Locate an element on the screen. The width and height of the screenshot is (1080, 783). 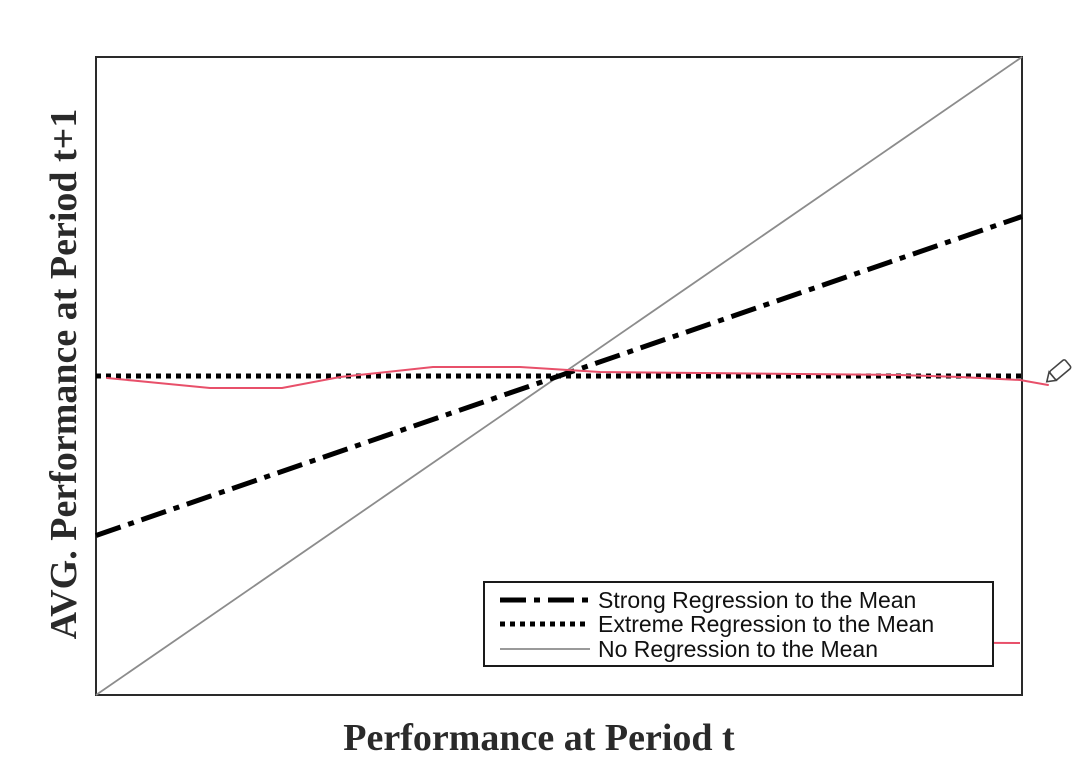
pencil-icon is located at coordinates (1058, 371).